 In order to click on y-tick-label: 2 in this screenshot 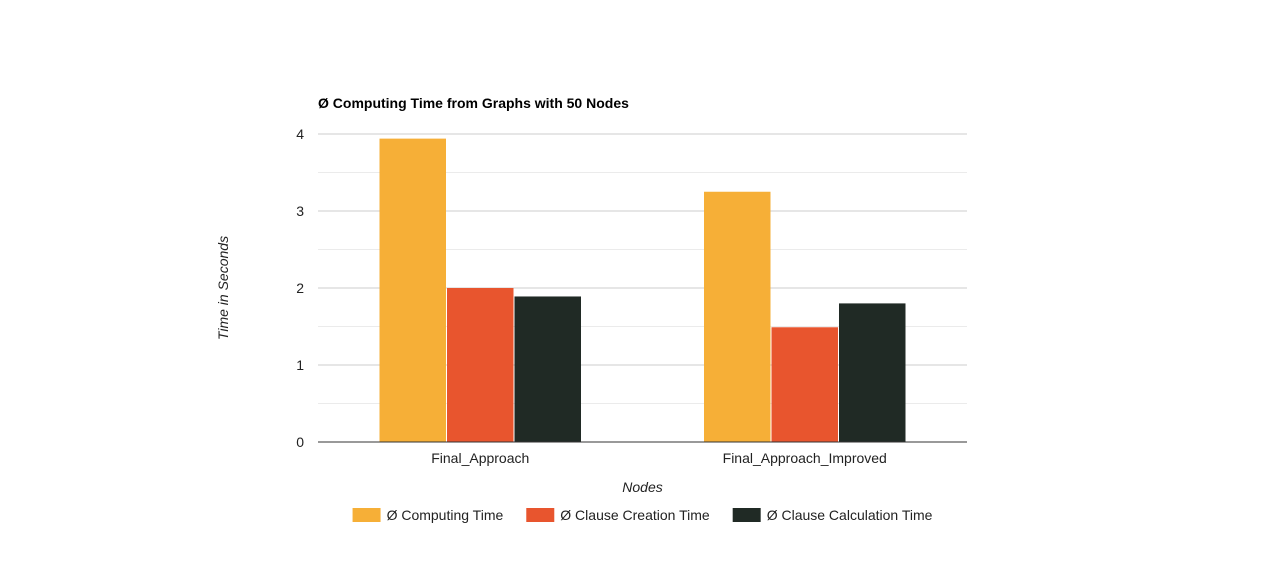, I will do `click(300, 288)`.